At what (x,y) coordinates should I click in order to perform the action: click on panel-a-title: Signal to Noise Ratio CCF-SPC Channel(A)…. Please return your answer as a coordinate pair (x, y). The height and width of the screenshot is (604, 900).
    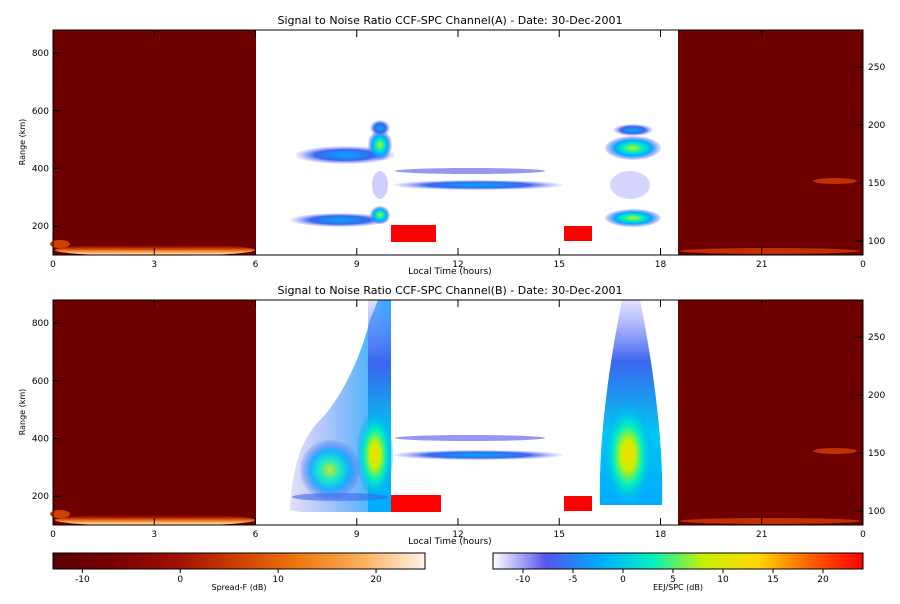
    Looking at the image, I should click on (450, 20).